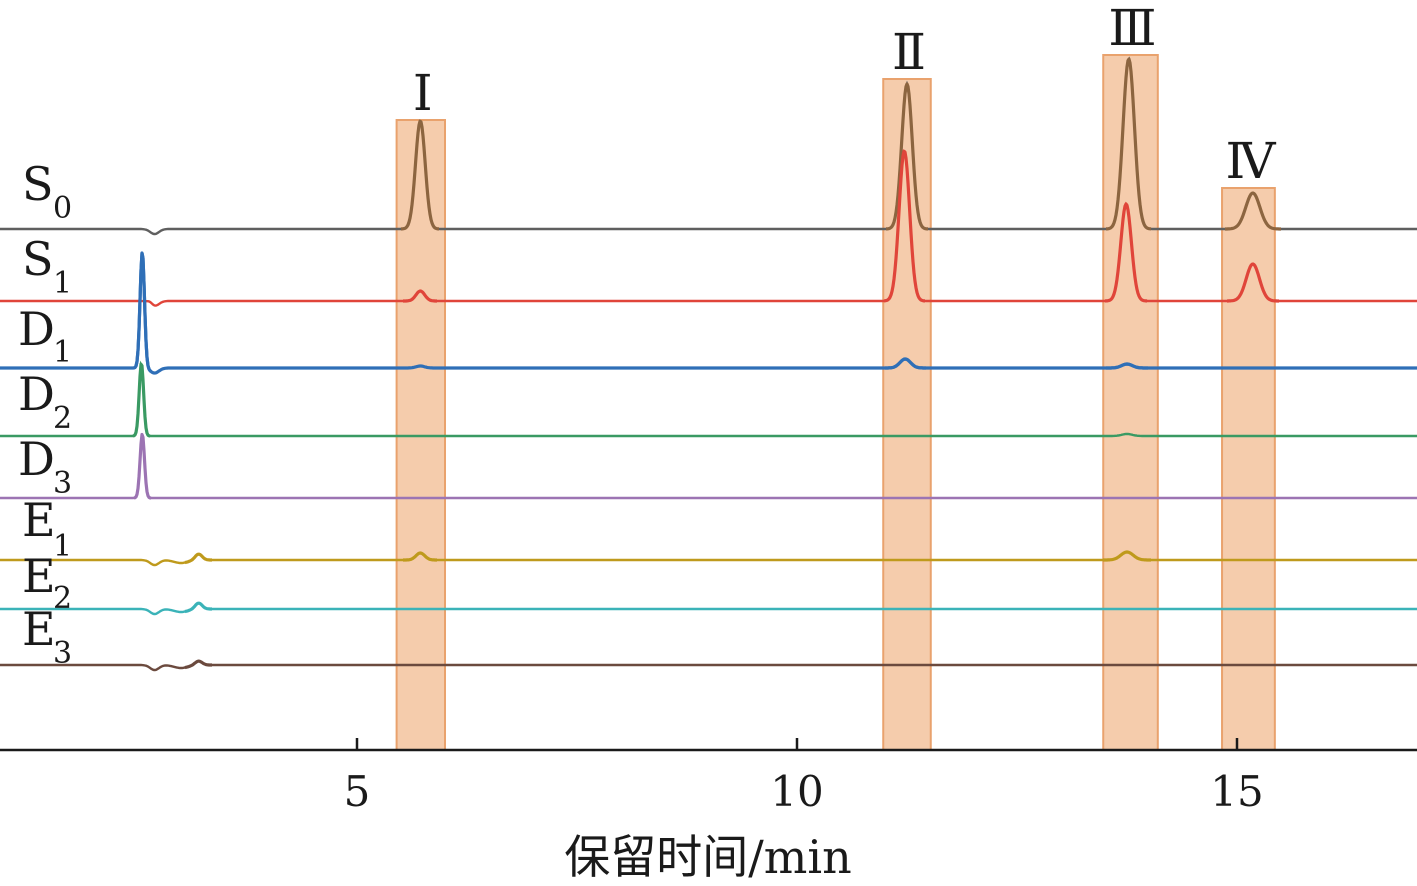 This screenshot has width=1417, height=886. I want to click on trace-label-d1: D1, so click(45, 336).